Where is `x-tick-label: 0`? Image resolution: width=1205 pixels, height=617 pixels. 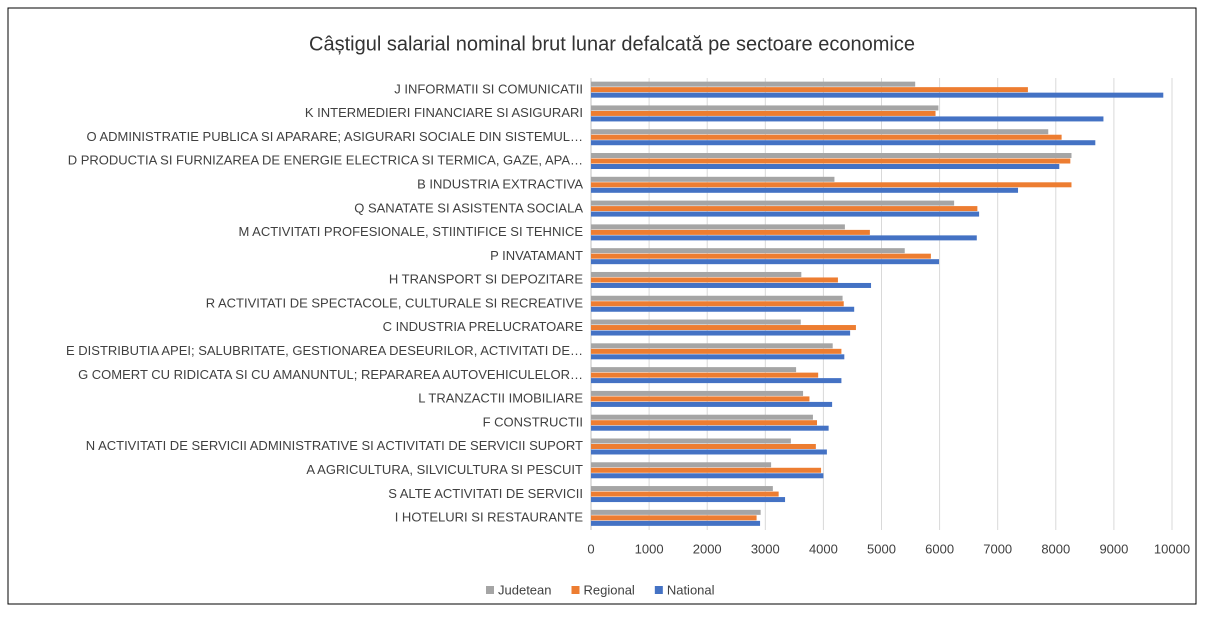 x-tick-label: 0 is located at coordinates (590, 548).